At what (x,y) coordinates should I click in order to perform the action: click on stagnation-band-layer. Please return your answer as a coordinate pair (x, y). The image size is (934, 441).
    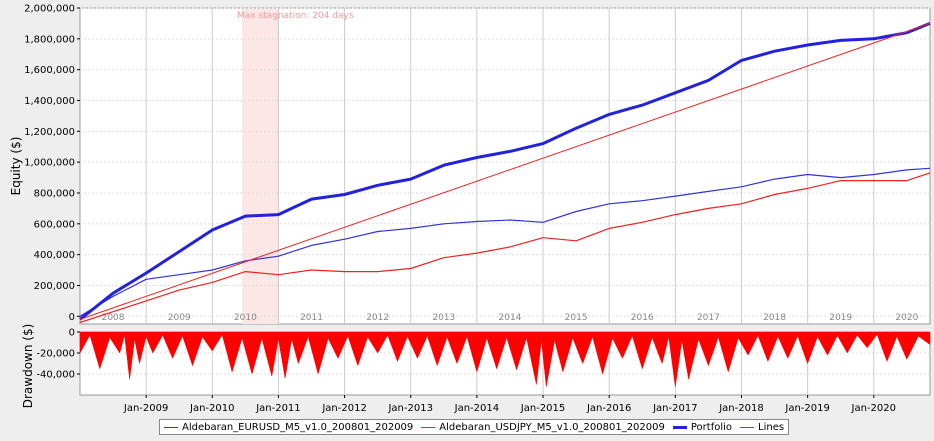
    Looking at the image, I should click on (260, 166).